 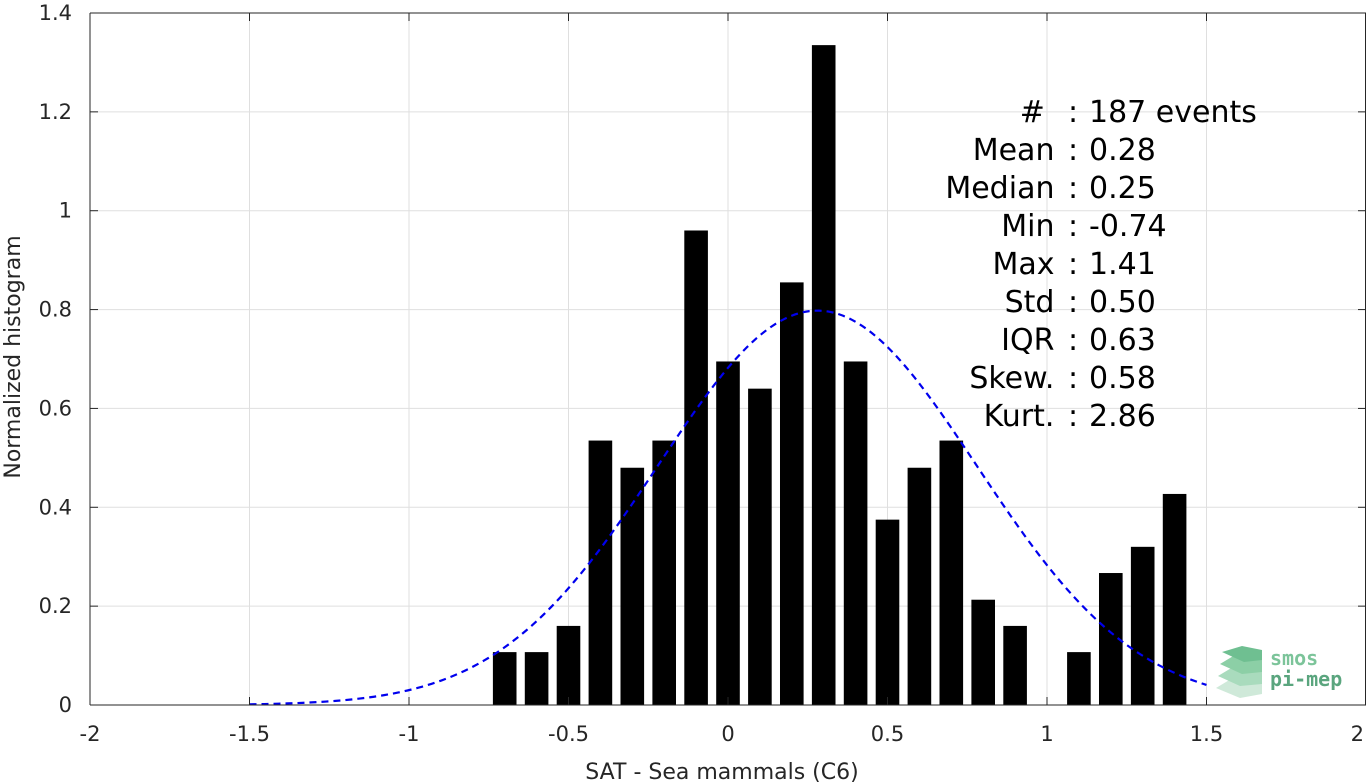 What do you see at coordinates (1128, 226) in the screenshot?
I see `stat-value: -0.74` at bounding box center [1128, 226].